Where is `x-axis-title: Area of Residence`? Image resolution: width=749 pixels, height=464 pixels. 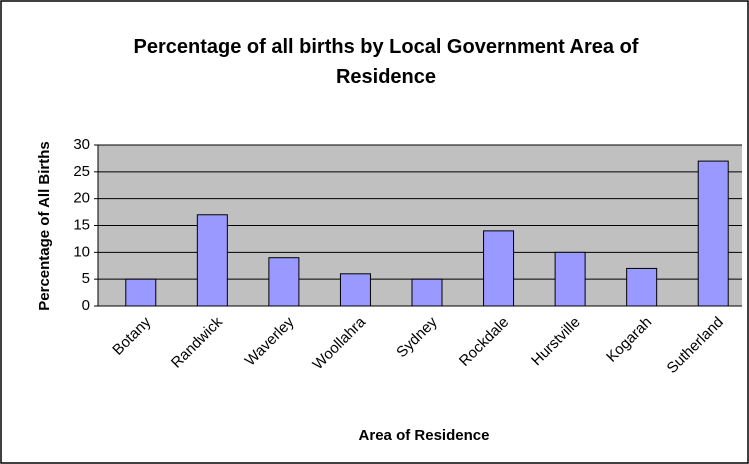 x-axis-title: Area of Residence is located at coordinates (424, 435).